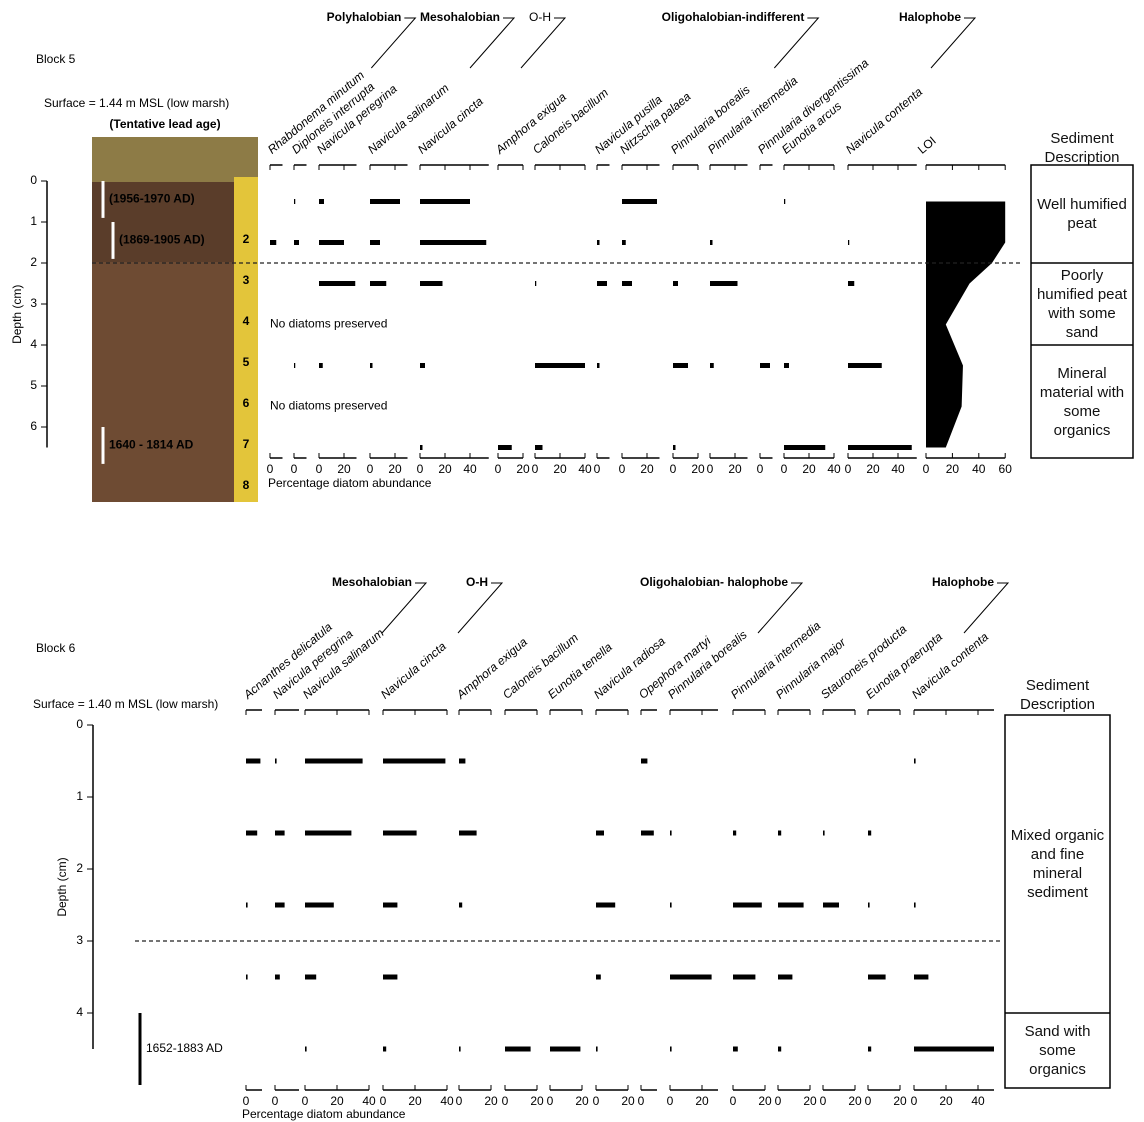 This screenshot has width=1144, height=1122. I want to click on core-upper, so click(175, 222).